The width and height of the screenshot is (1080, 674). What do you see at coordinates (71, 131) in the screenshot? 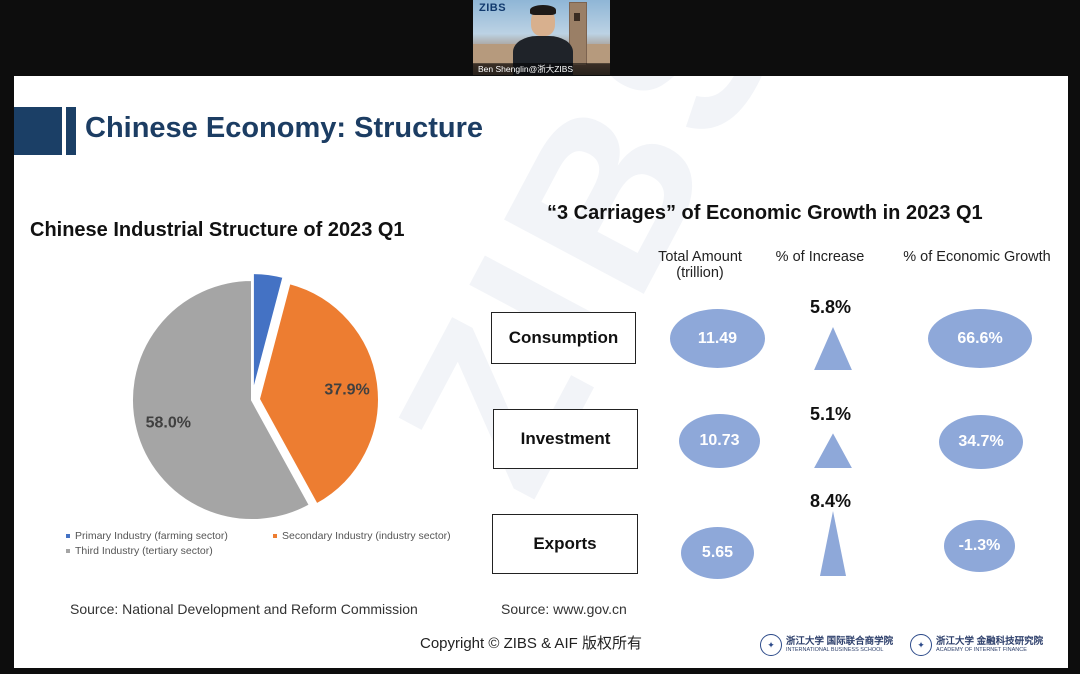
I see `title-accent-stripe` at bounding box center [71, 131].